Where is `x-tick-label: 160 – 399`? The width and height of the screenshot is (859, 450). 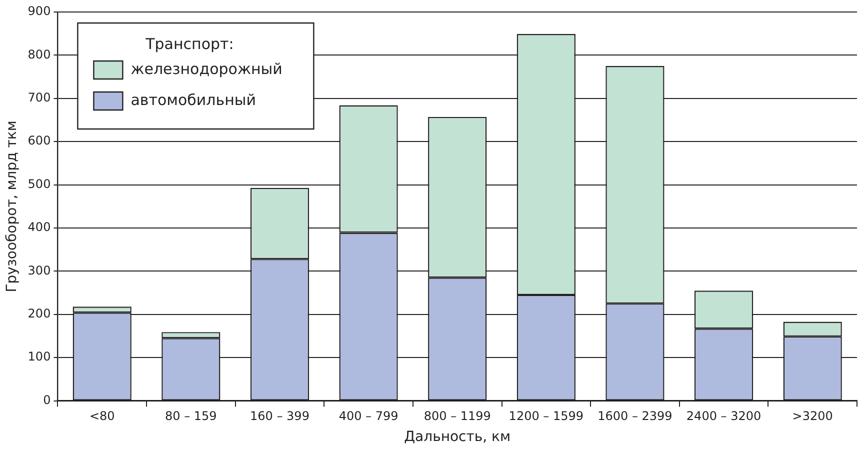 x-tick-label: 160 – 399 is located at coordinates (280, 416).